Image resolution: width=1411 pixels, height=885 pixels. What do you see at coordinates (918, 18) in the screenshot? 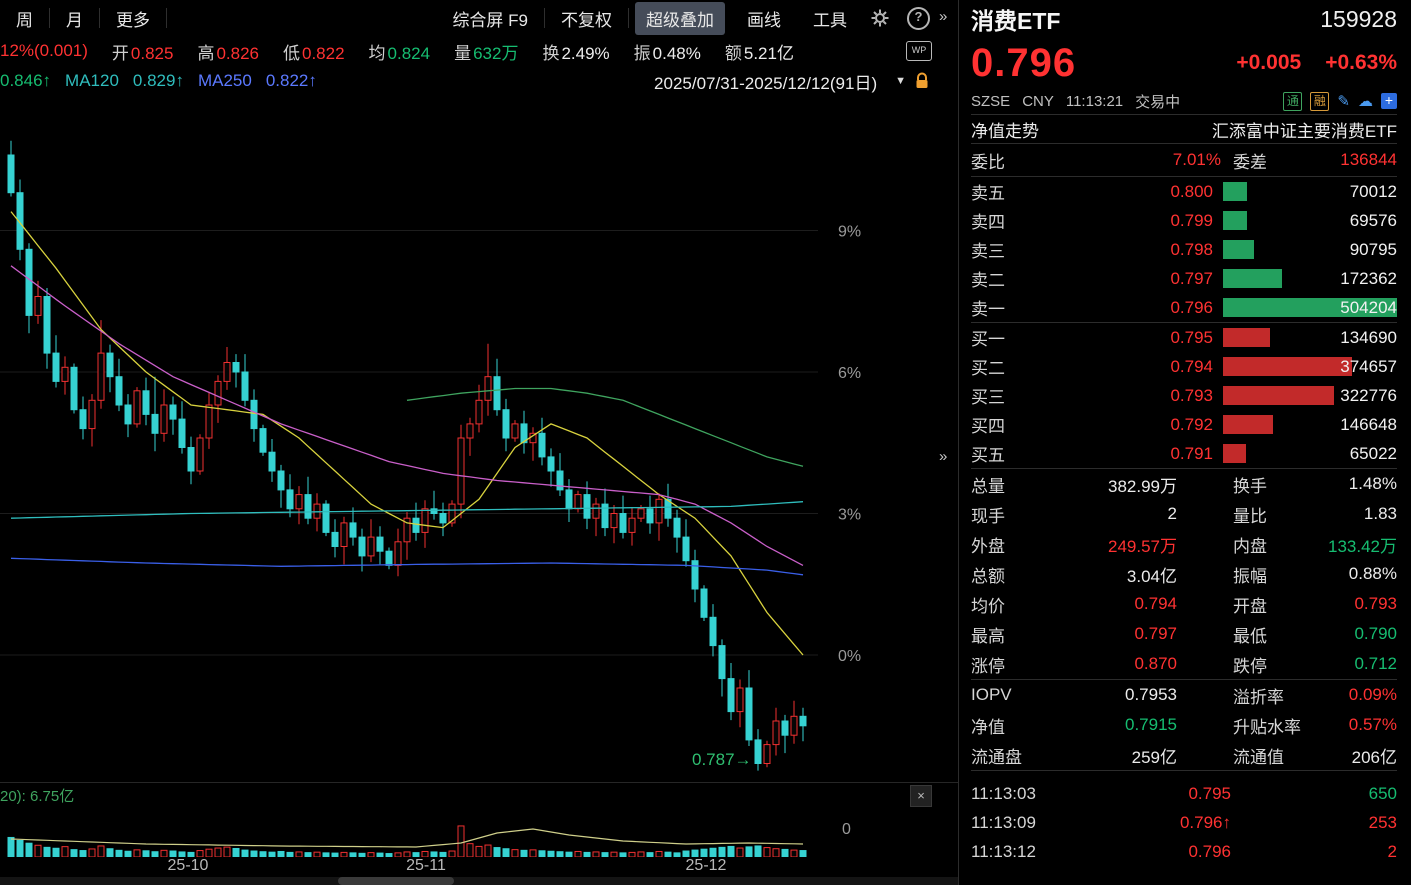
I see `help-icon: ?` at bounding box center [918, 18].